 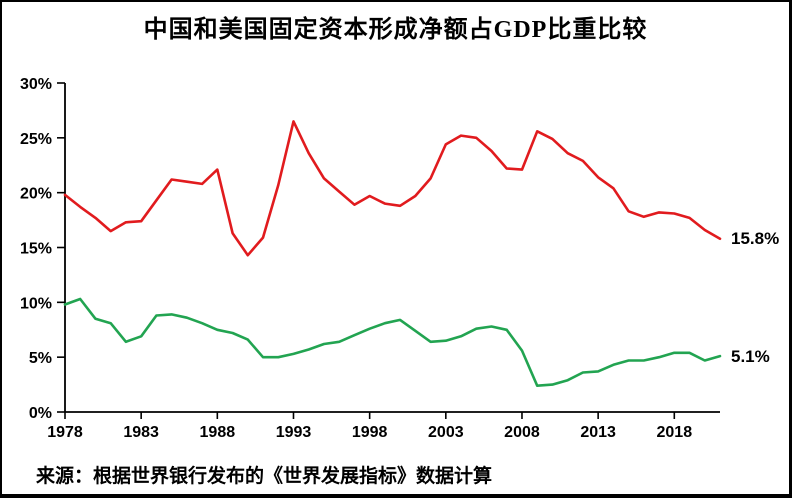 What do you see at coordinates (141, 432) in the screenshot?
I see `x-axis-tick-label: 1983` at bounding box center [141, 432].